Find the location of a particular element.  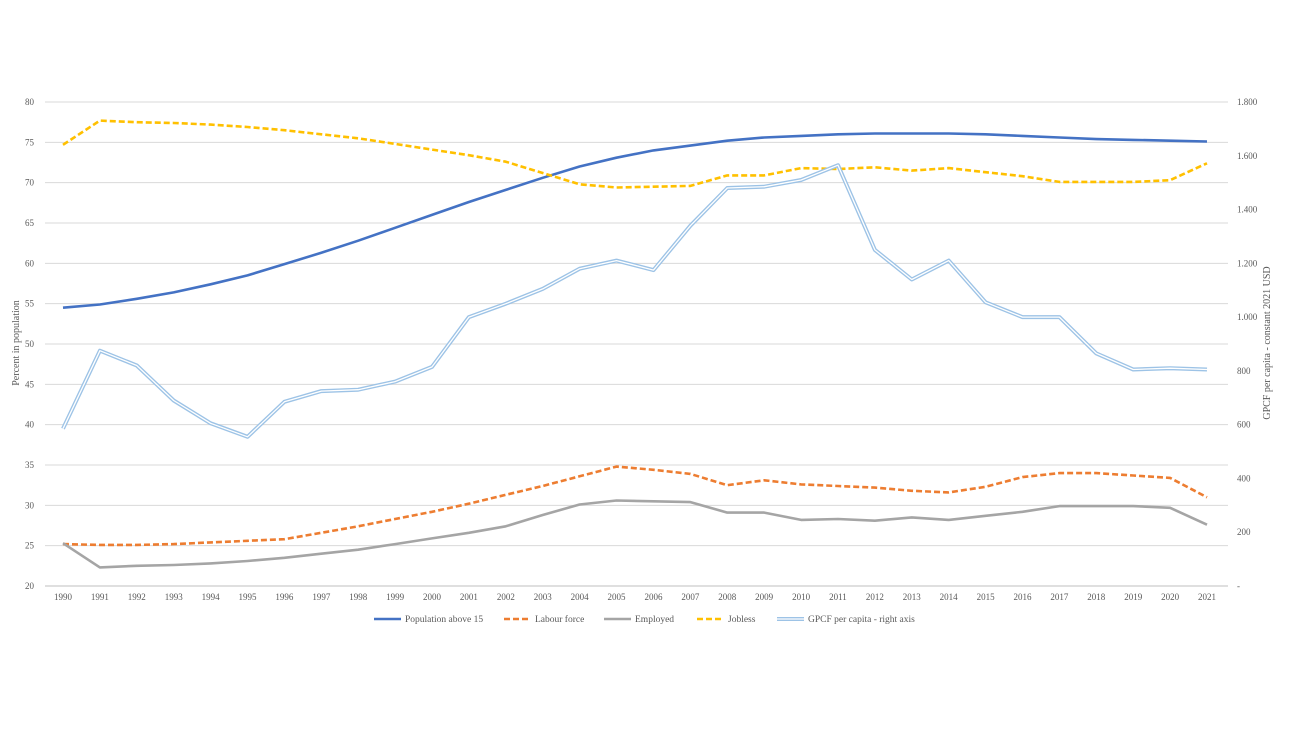

y2-axis-title: GPCF per capita - constant 2021 USD is located at coordinates (1267, 342).